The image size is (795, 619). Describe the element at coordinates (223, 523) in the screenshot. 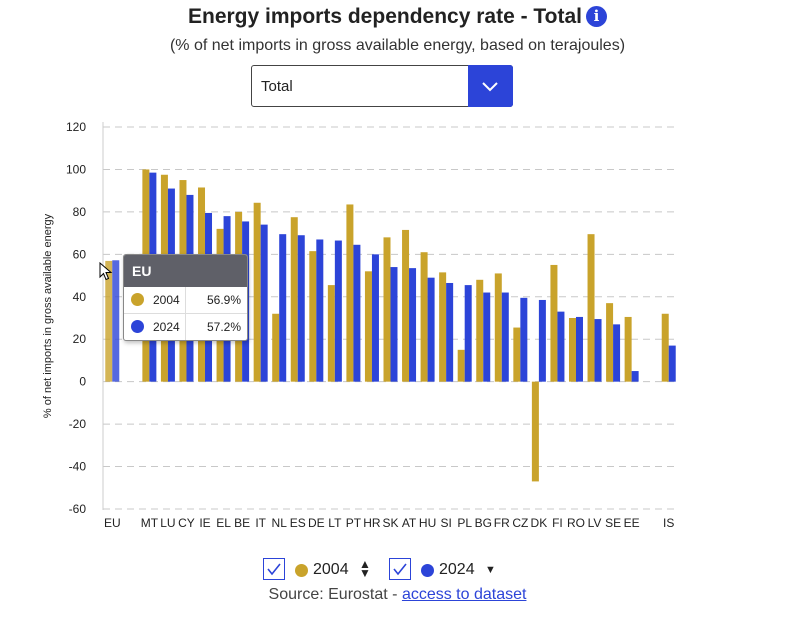

I see `x-tick-label: EL` at that location.